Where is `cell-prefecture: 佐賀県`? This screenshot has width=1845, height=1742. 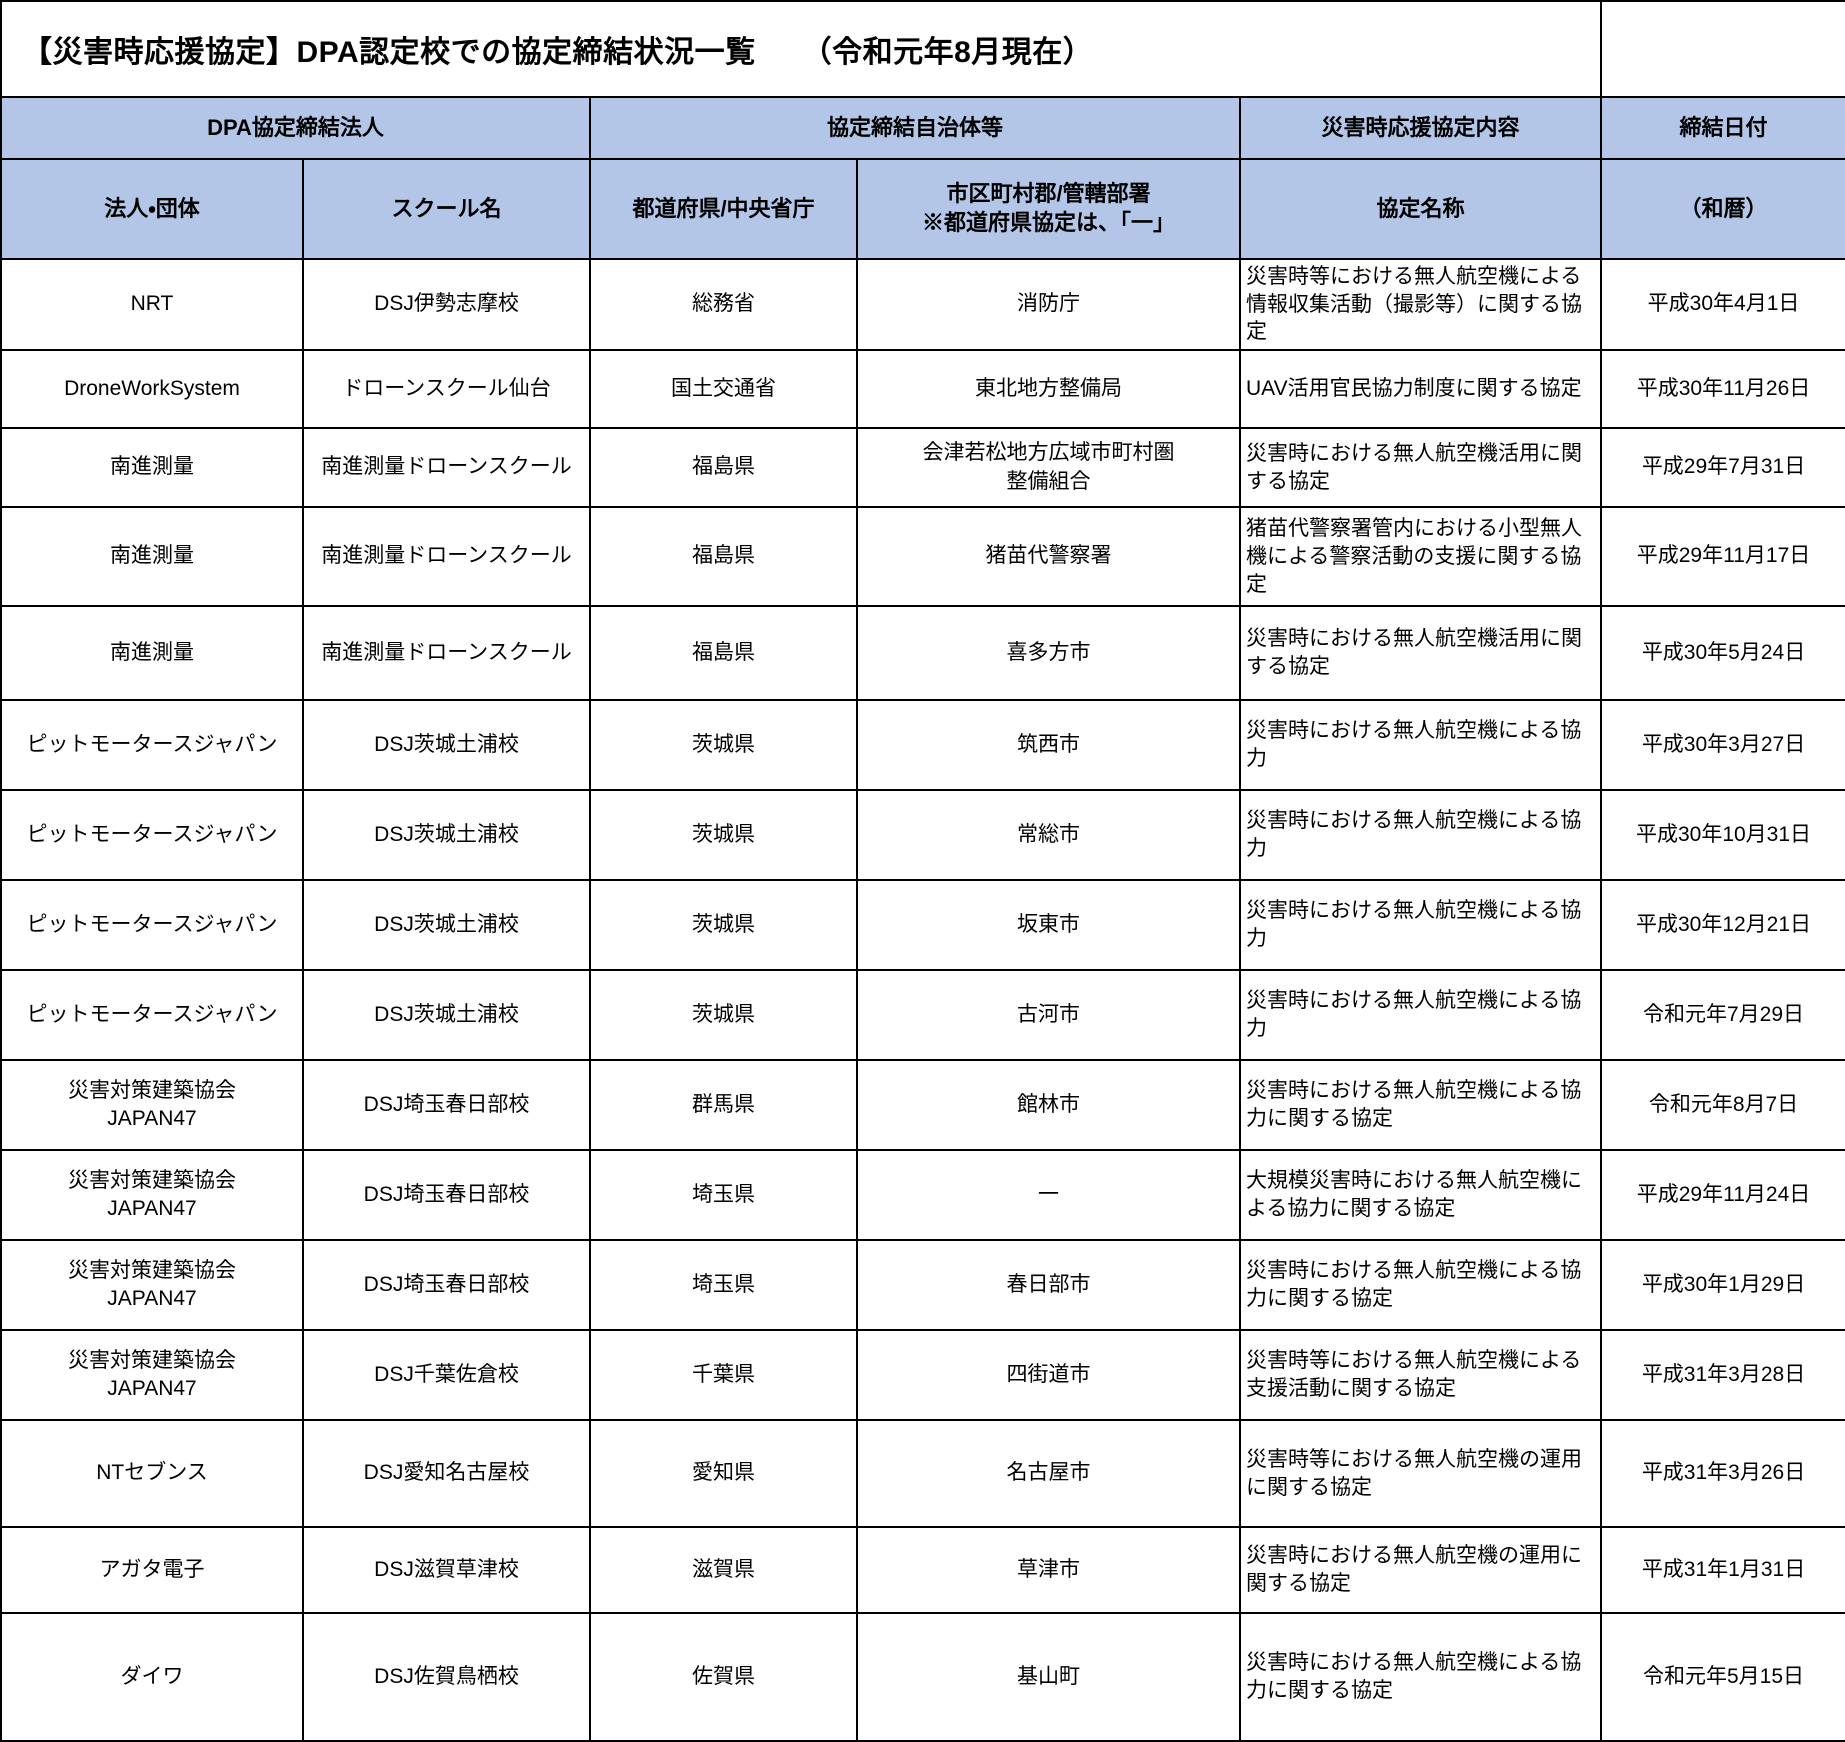 cell-prefecture: 佐賀県 is located at coordinates (723, 1677).